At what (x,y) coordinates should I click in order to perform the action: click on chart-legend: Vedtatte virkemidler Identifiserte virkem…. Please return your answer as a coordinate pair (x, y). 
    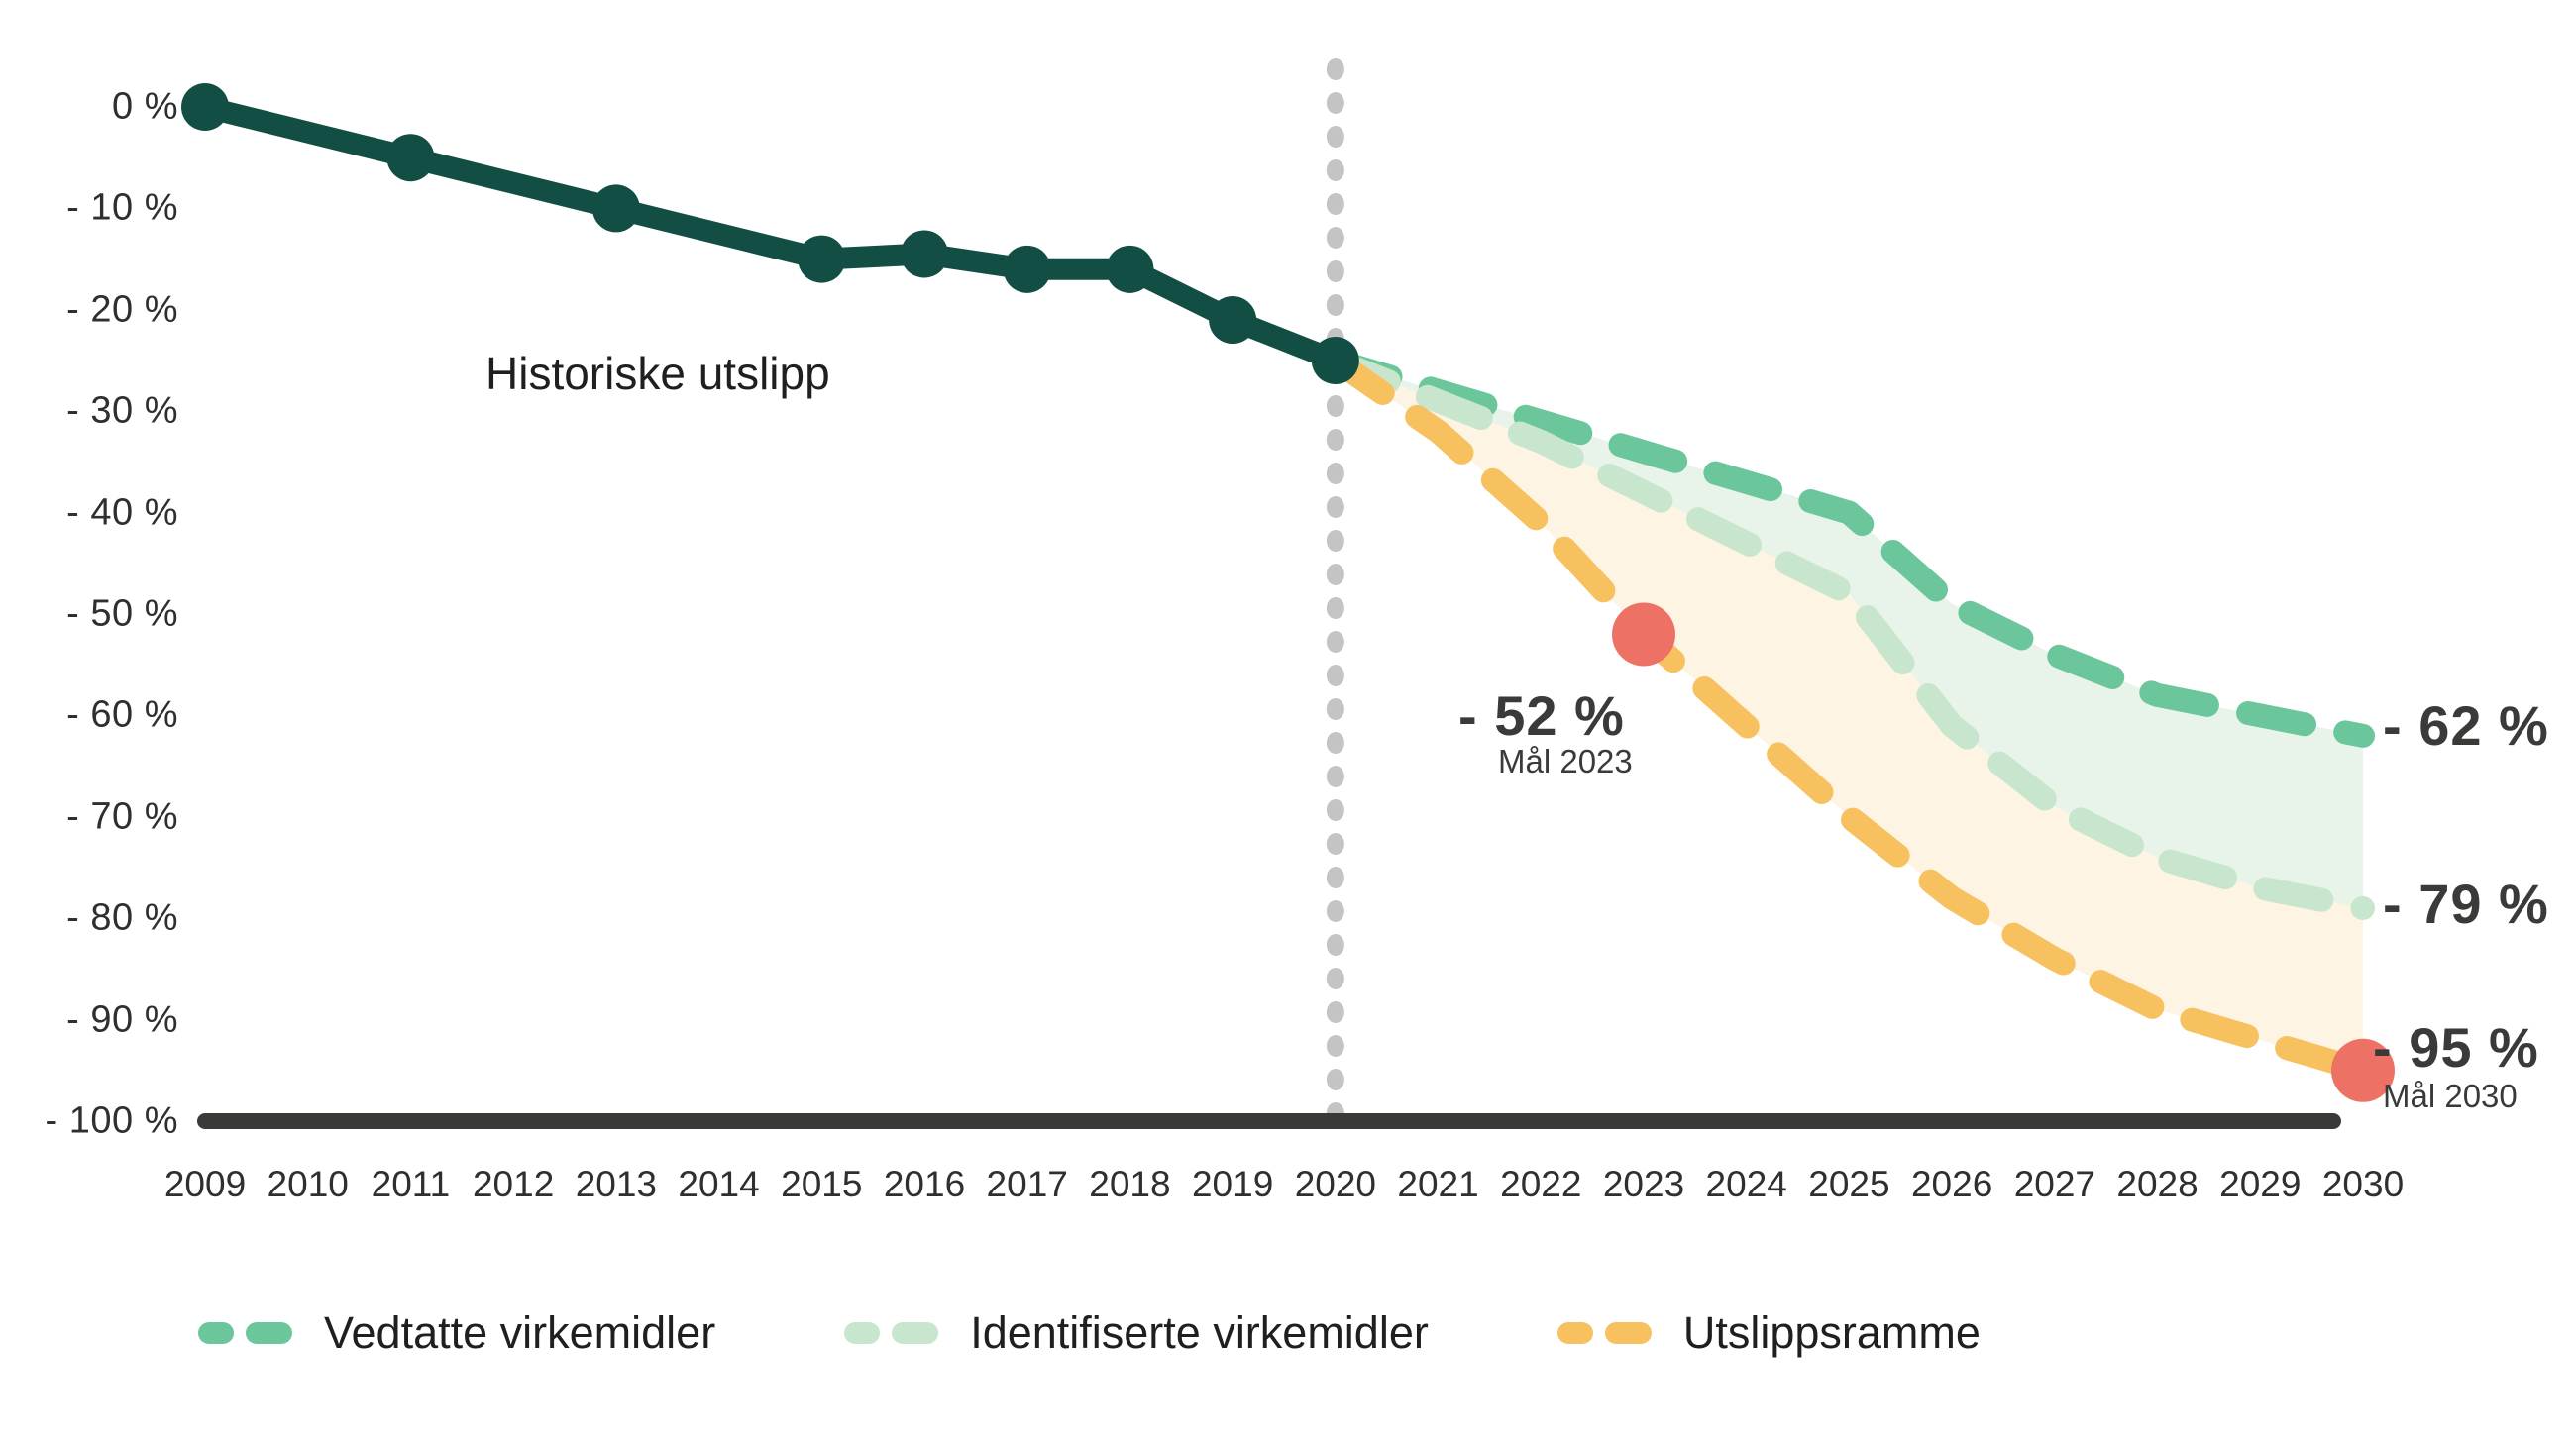
    Looking at the image, I should click on (1288, 1333).